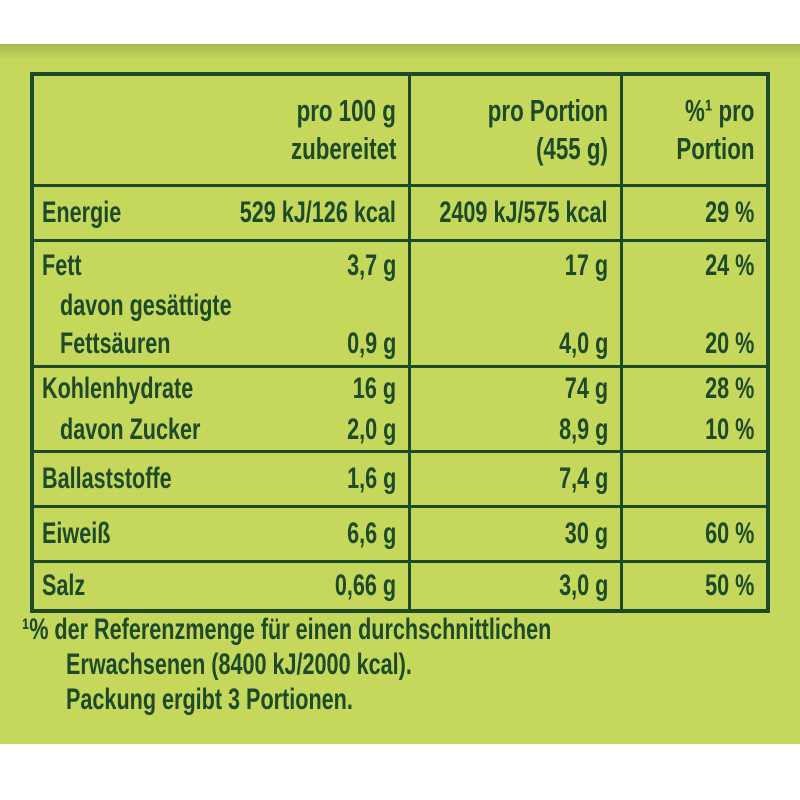 The width and height of the screenshot is (800, 800). What do you see at coordinates (714, 148) in the screenshot?
I see `header-percent-line2: Portion` at bounding box center [714, 148].